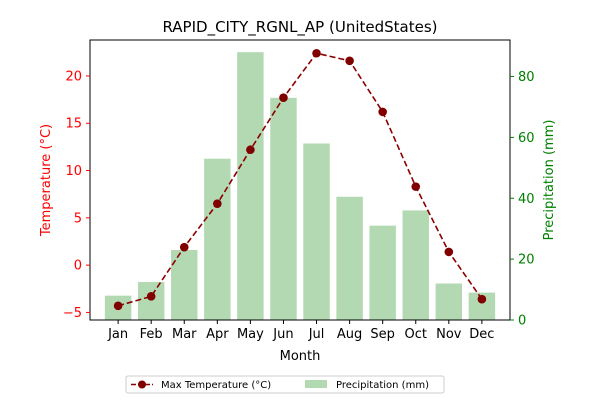 This screenshot has width=600, height=400. What do you see at coordinates (300, 331) in the screenshot?
I see `x-axis: Jan Feb Mar Apr May Jun Jul Aug Sep Oct Nov Dec` at bounding box center [300, 331].